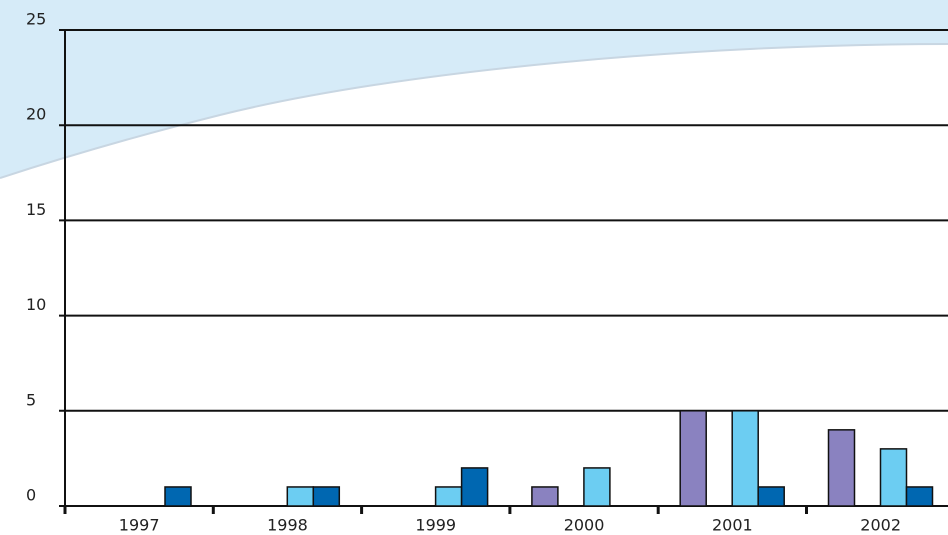  What do you see at coordinates (584, 525) in the screenshot?
I see `x-tick-label: 2000` at bounding box center [584, 525].